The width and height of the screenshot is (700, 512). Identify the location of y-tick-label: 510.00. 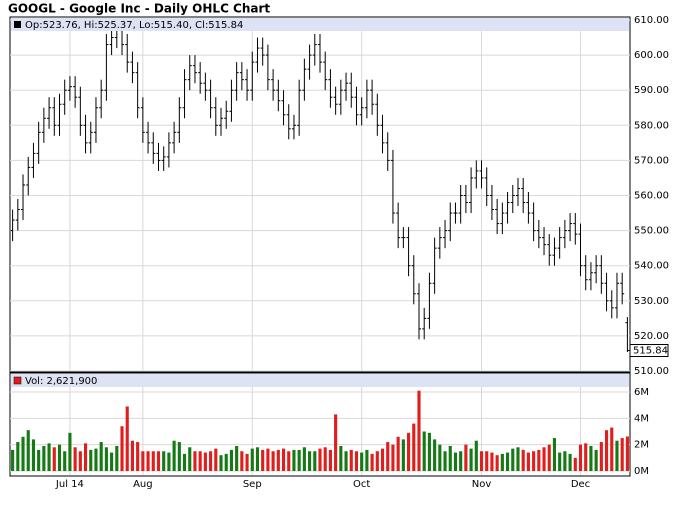
(651, 371).